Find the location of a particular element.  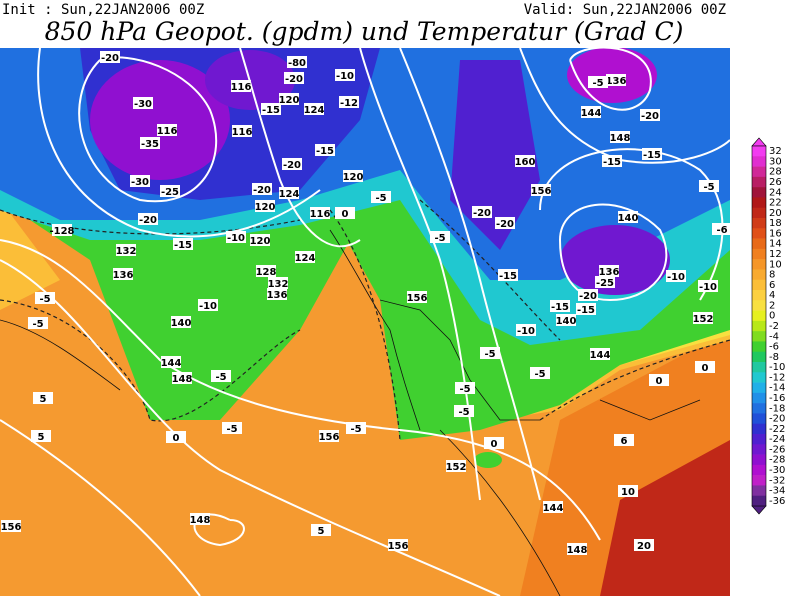

green-patch is located at coordinates (488, 460).